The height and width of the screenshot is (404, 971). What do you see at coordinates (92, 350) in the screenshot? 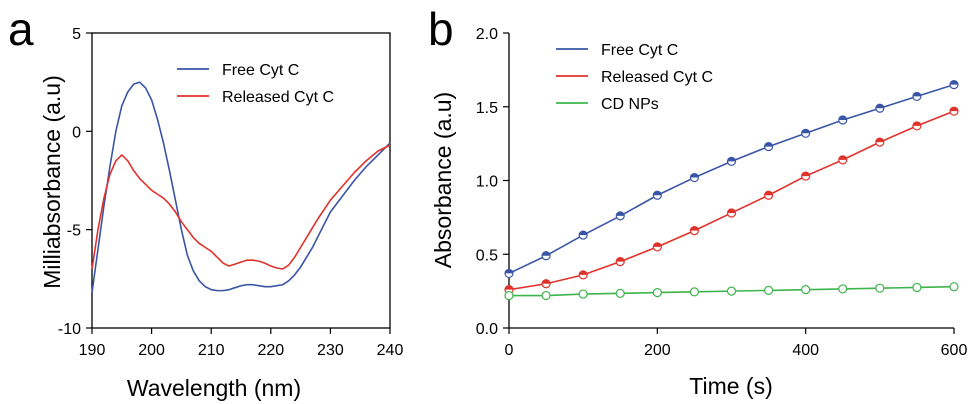
I see `x-tick-label: 190` at bounding box center [92, 350].